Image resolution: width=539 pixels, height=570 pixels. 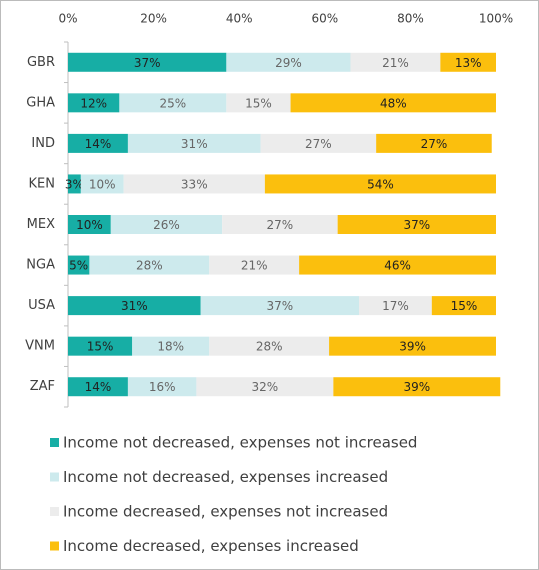 What do you see at coordinates (225, 477) in the screenshot?
I see `legend-label: Income not decreased, expenses increased` at bounding box center [225, 477].